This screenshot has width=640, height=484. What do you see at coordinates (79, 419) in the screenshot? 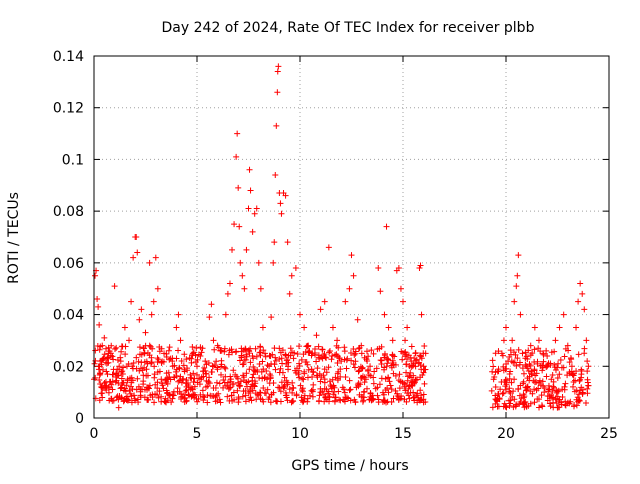
I see `y-tick-label: 0` at bounding box center [79, 419].